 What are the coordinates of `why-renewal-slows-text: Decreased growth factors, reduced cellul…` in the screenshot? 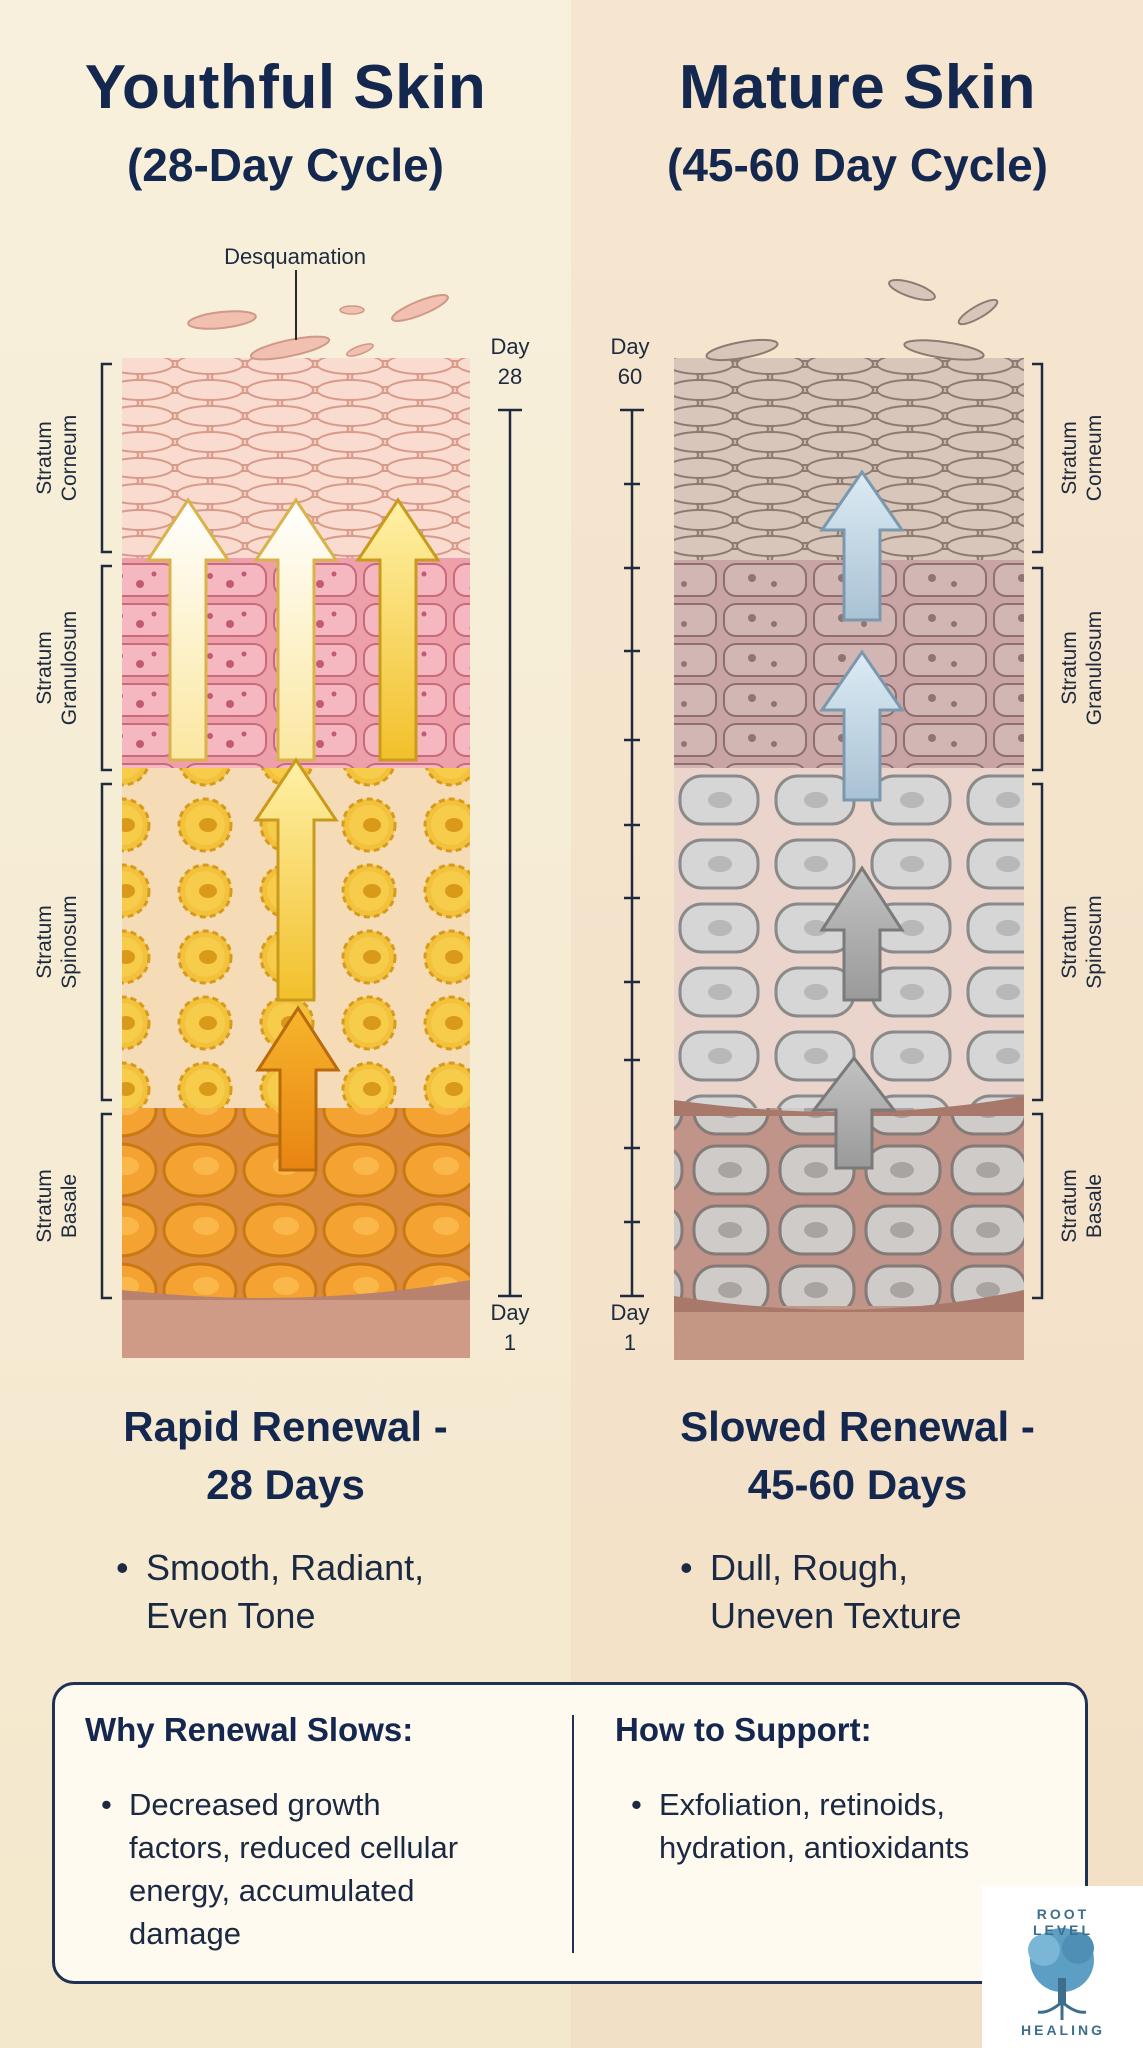 It's located at (294, 1869).